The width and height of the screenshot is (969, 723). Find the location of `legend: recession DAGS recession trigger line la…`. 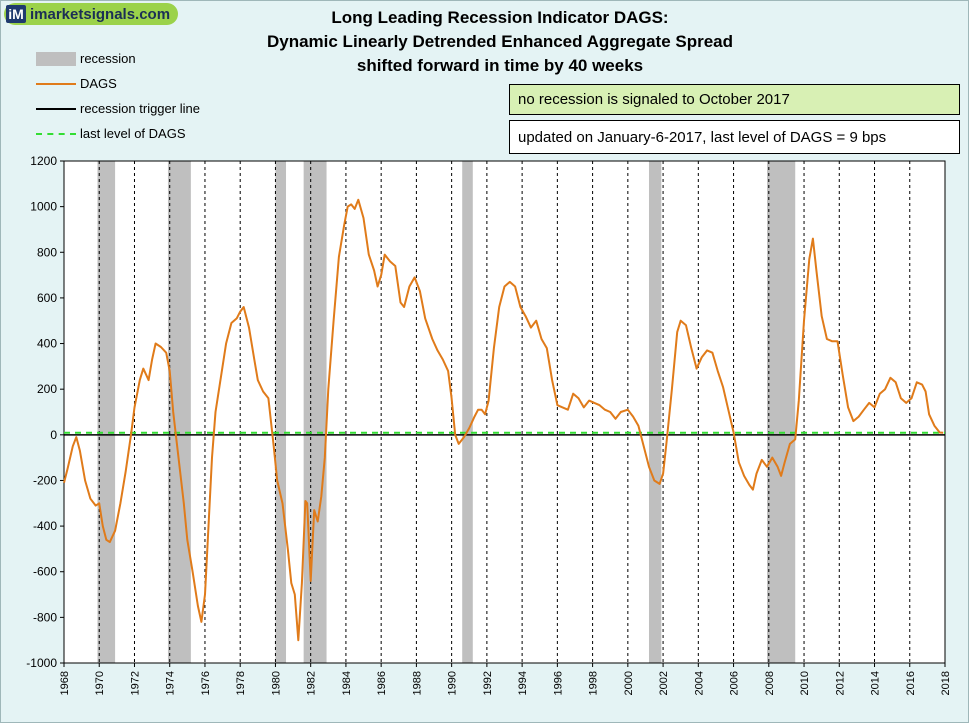

legend: recession DAGS recession trigger line la… is located at coordinates (118, 96).